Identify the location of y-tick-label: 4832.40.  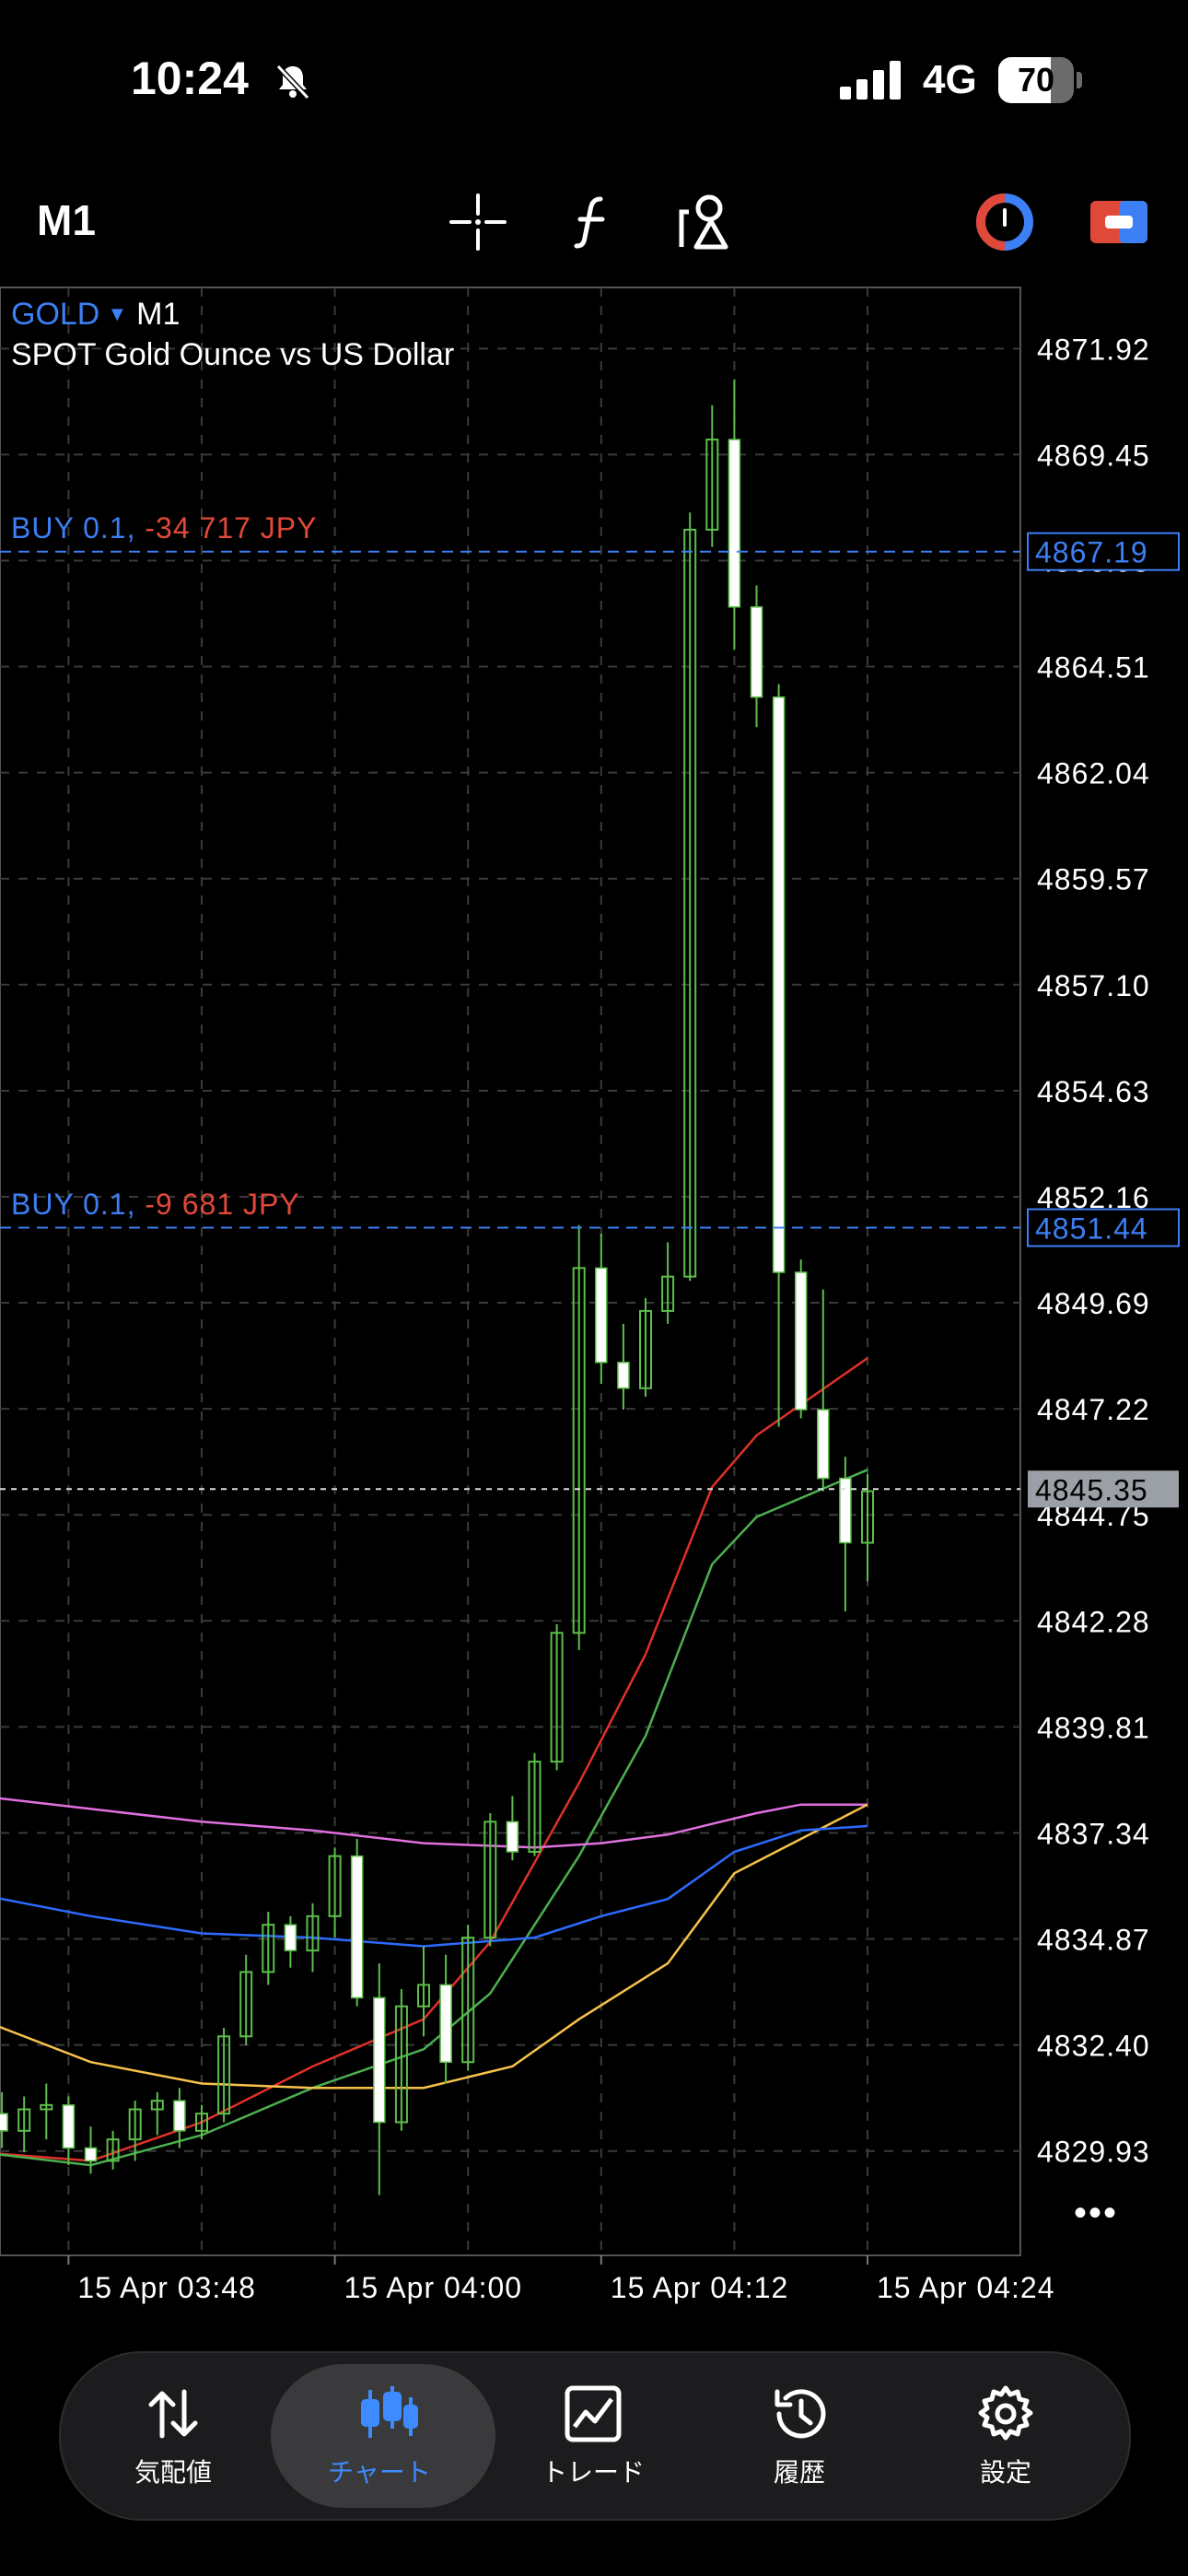
(1093, 2046).